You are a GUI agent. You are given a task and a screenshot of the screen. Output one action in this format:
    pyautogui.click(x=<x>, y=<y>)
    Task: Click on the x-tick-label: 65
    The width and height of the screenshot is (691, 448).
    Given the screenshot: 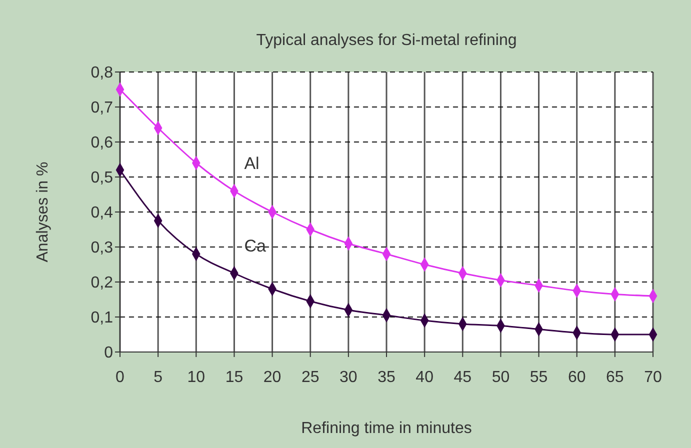 What is the action you would take?
    pyautogui.click(x=615, y=377)
    